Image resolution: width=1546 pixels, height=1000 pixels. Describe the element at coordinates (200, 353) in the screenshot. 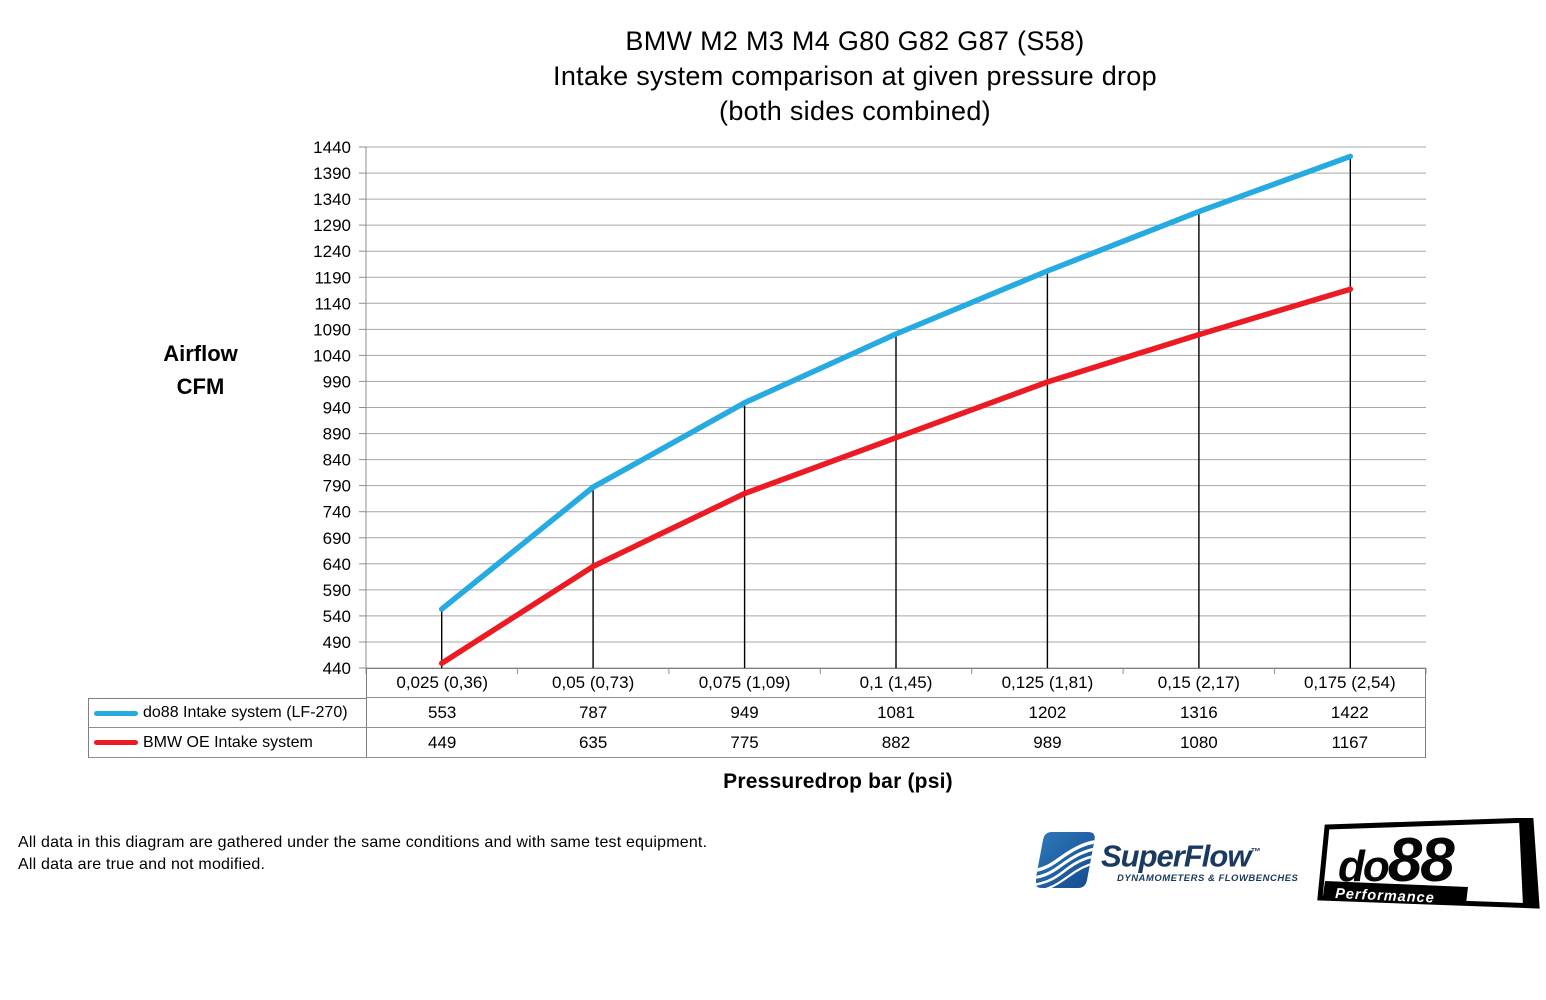

I see `y-axis-title-line1: Airflow` at that location.